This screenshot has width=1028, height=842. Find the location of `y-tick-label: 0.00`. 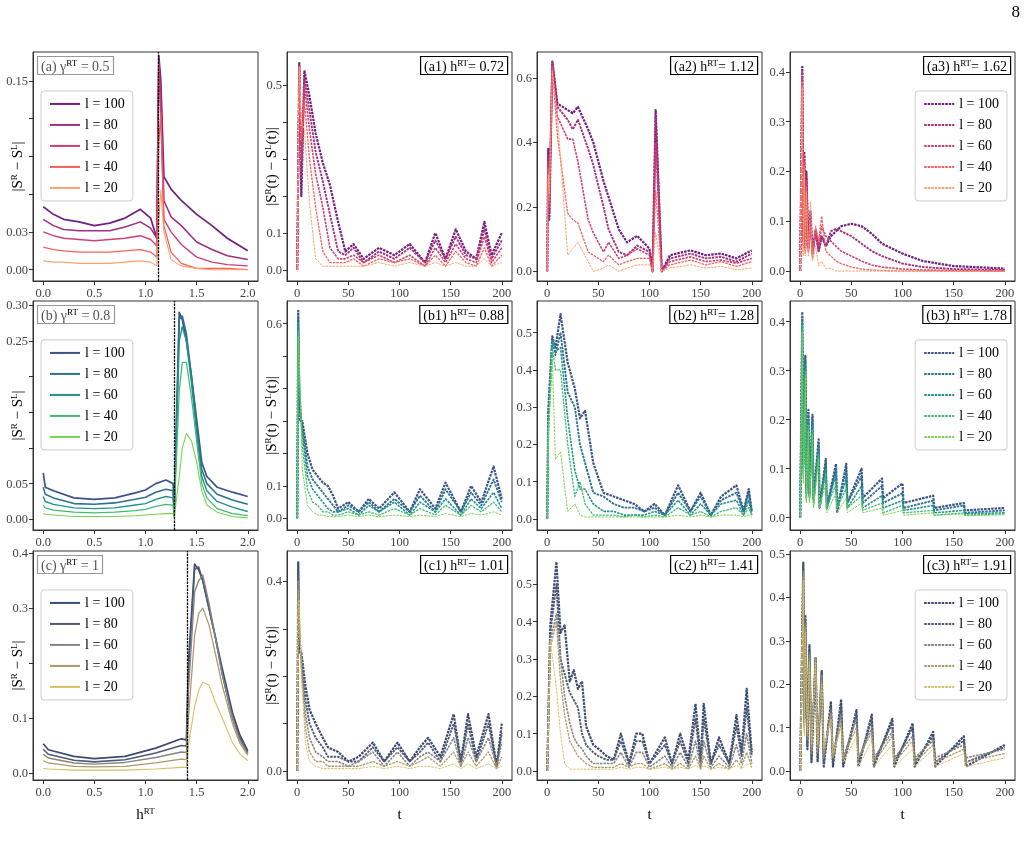

y-tick-label: 0.00 is located at coordinates (17, 519).